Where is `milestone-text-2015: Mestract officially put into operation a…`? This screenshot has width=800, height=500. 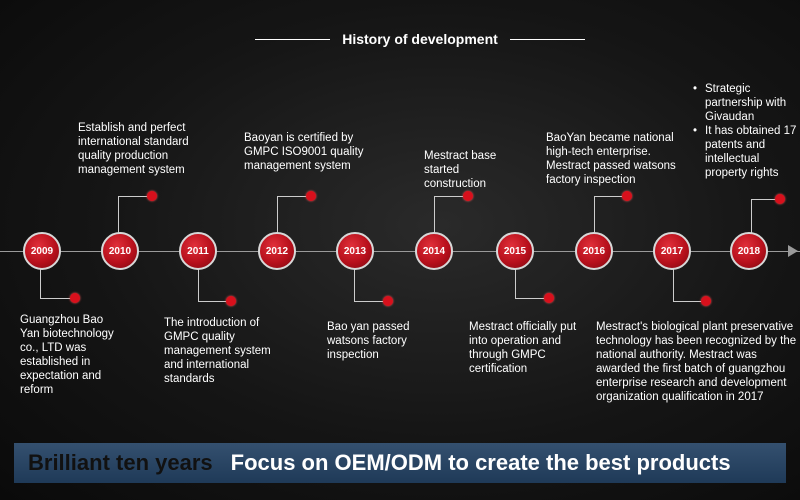
milestone-text-2015: Mestract officially put into operation a… is located at coordinates (523, 348).